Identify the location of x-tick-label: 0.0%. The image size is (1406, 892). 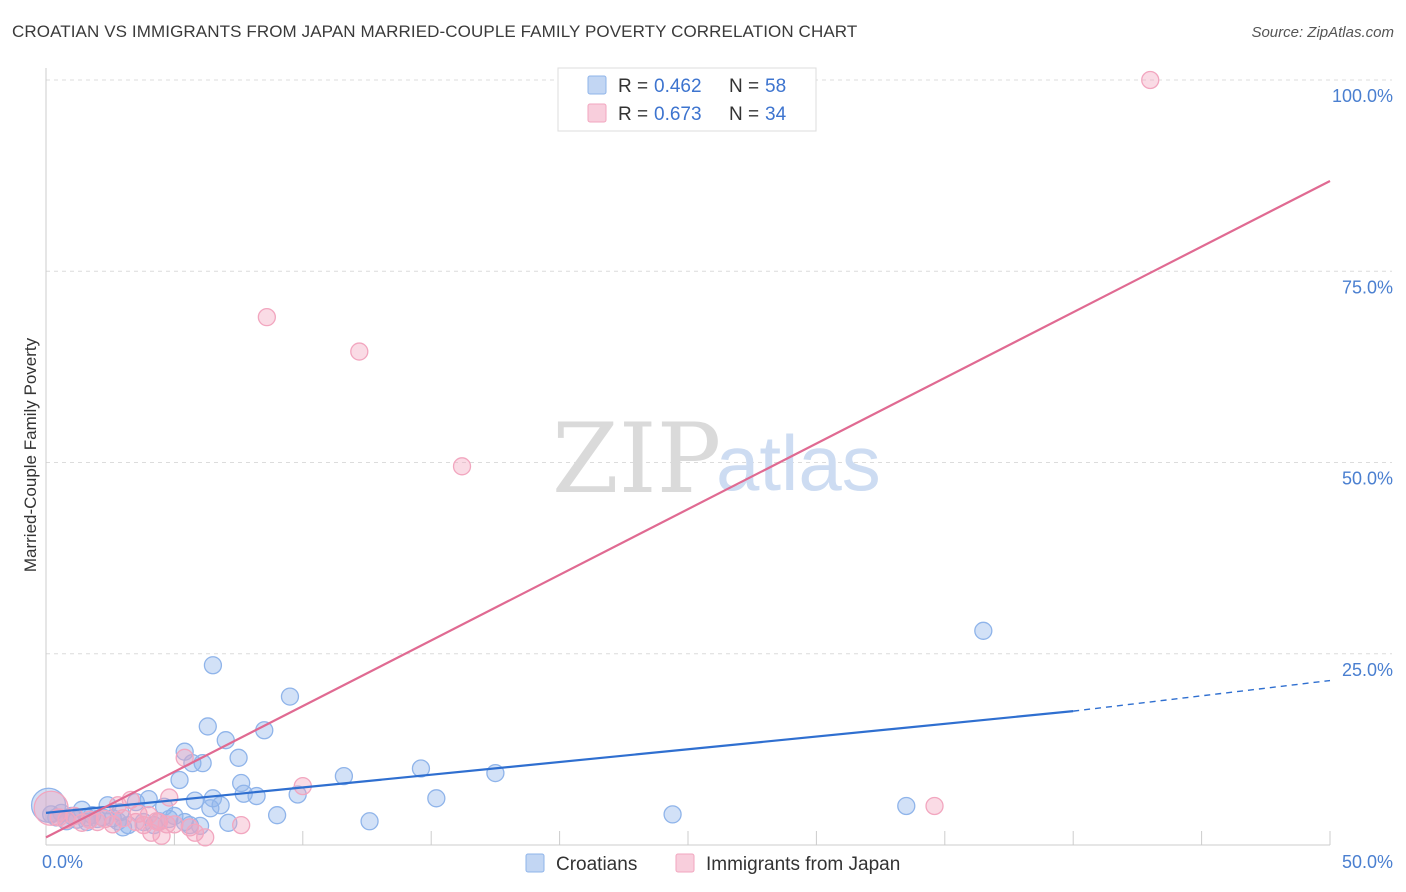
(62, 862).